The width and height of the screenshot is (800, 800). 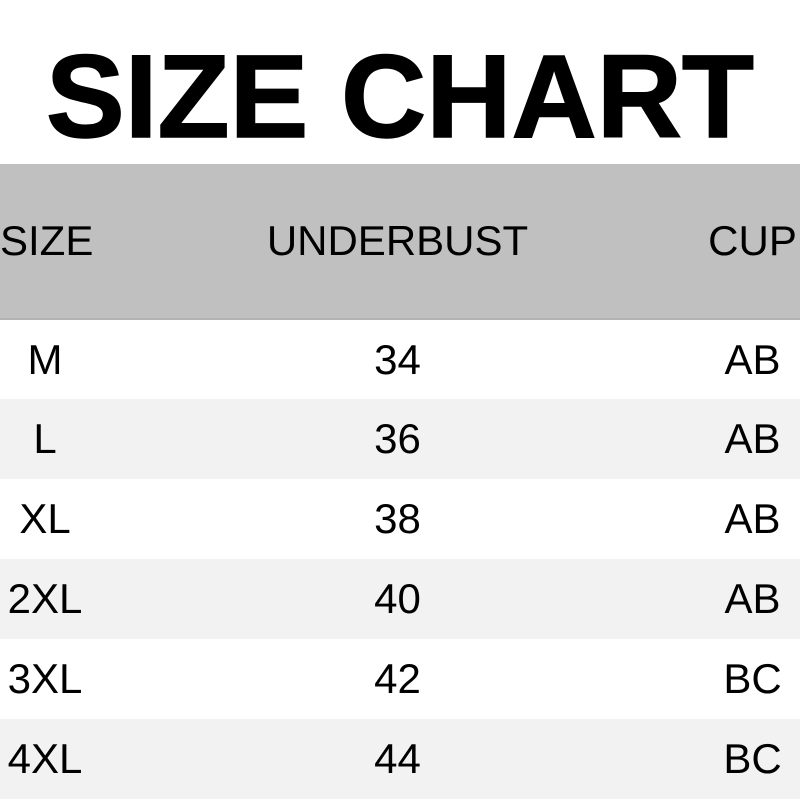 What do you see at coordinates (752, 242) in the screenshot?
I see `column-header-cup: CUP` at bounding box center [752, 242].